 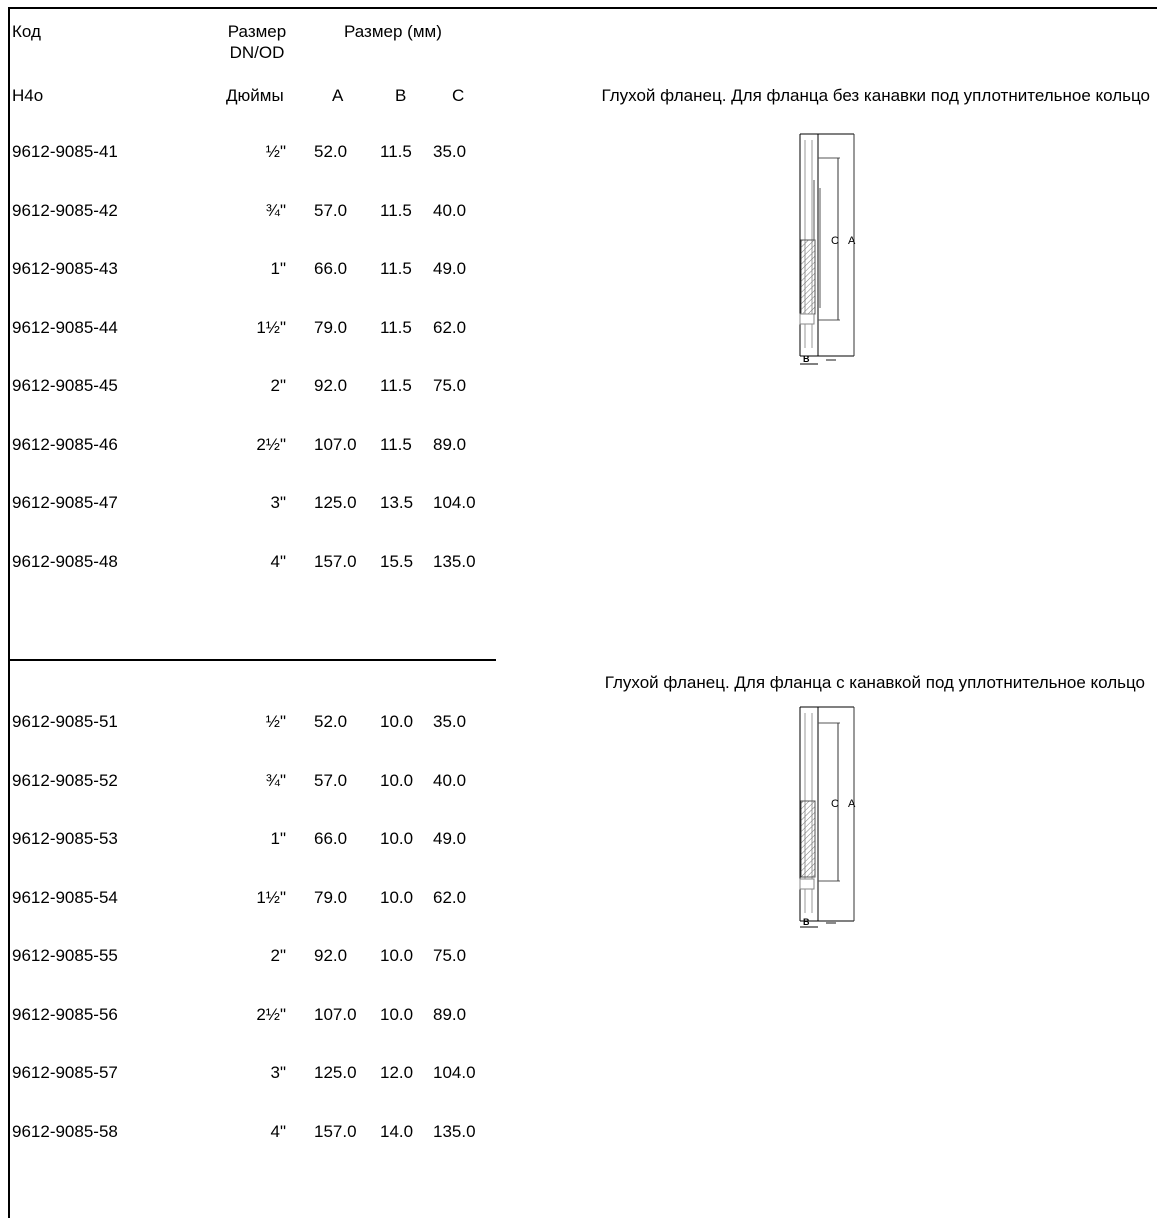 What do you see at coordinates (65, 721) in the screenshot?
I see `row-code: 9612-9085-51` at bounding box center [65, 721].